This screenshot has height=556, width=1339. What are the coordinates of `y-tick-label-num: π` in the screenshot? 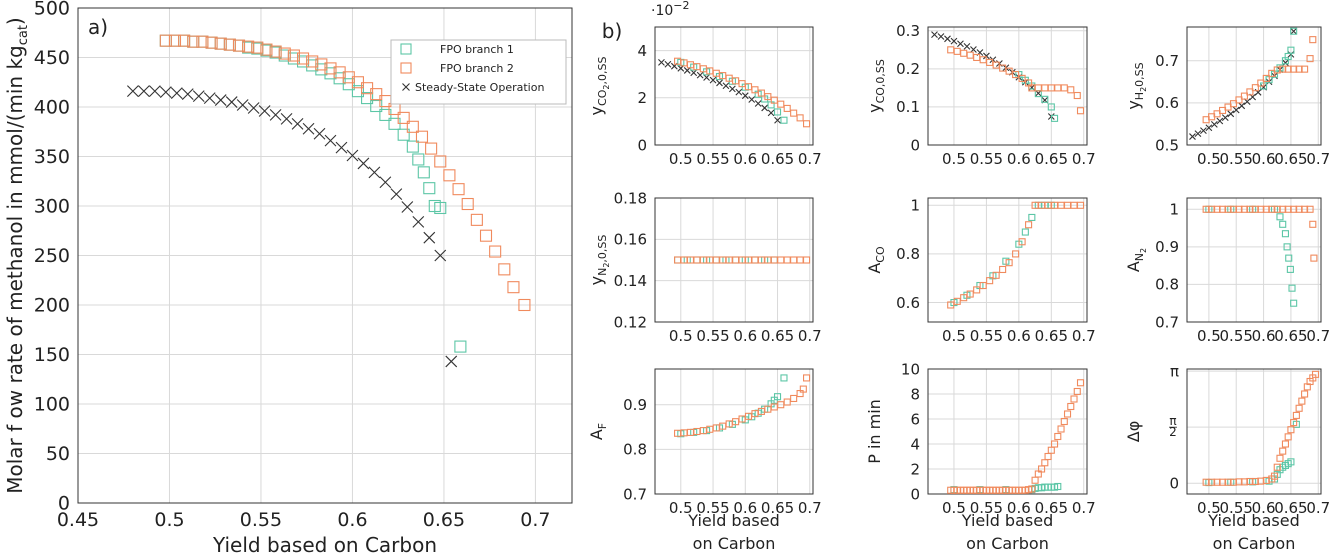 It's located at (1172, 421).